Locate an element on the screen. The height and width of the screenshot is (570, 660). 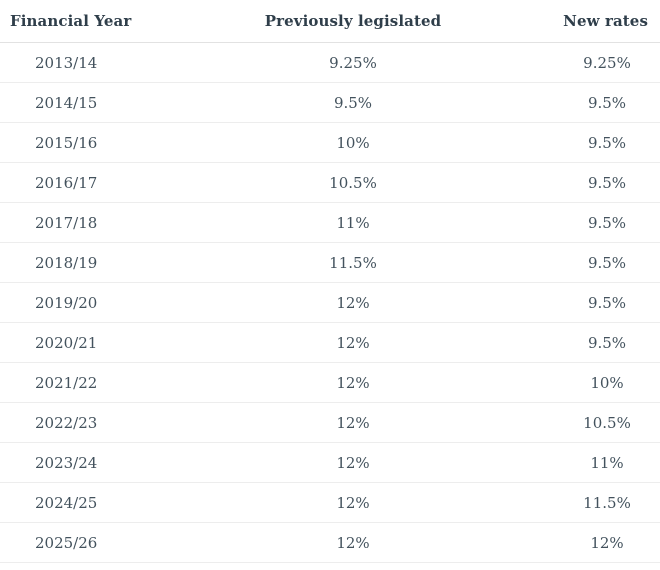
table-row: 2021/22 12% 10% is located at coordinates (330, 382).